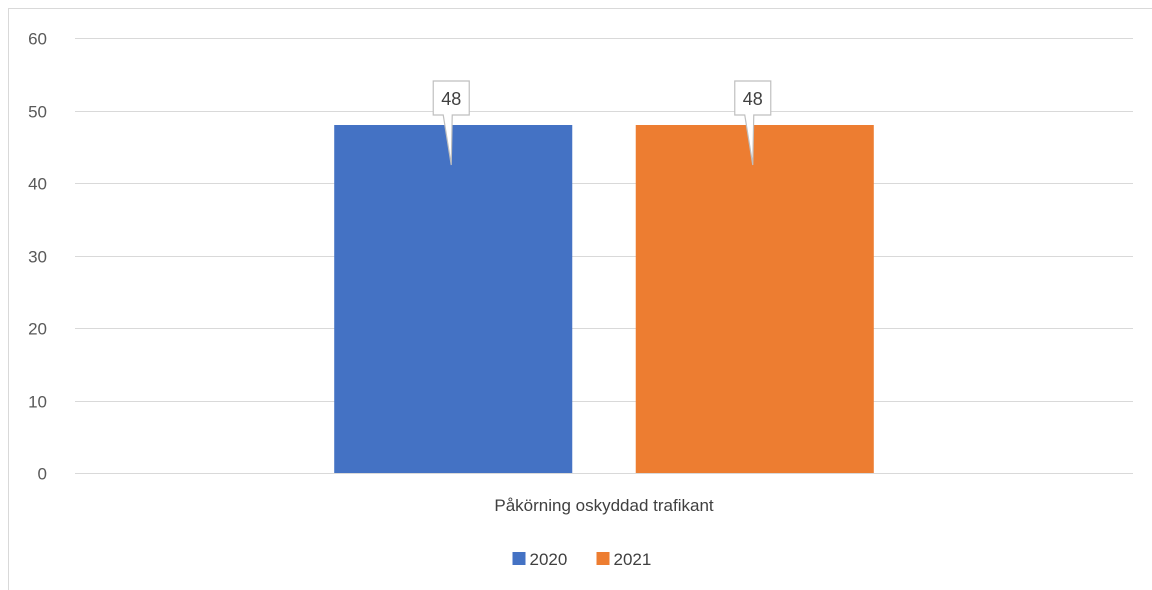  Describe the element at coordinates (633, 559) in the screenshot. I see `legend-label: 2021` at that location.